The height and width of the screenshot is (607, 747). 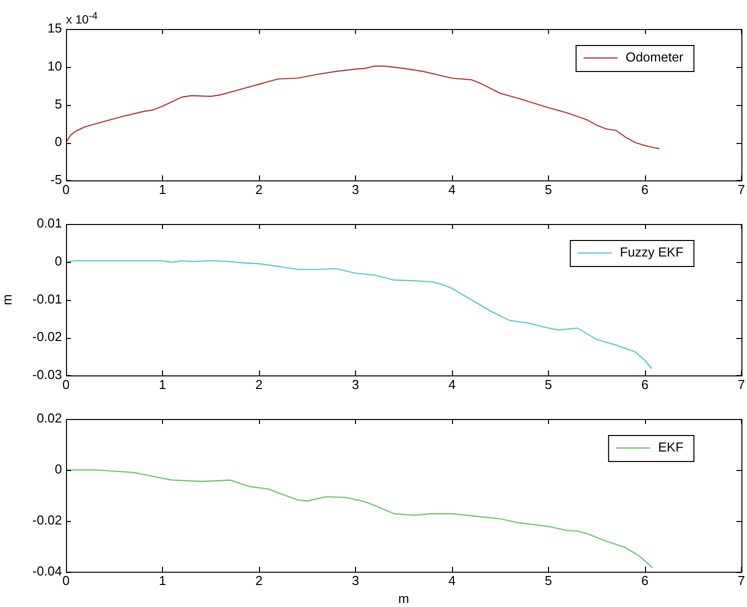 I want to click on y-tick-label: -0.04, so click(x=47, y=570).